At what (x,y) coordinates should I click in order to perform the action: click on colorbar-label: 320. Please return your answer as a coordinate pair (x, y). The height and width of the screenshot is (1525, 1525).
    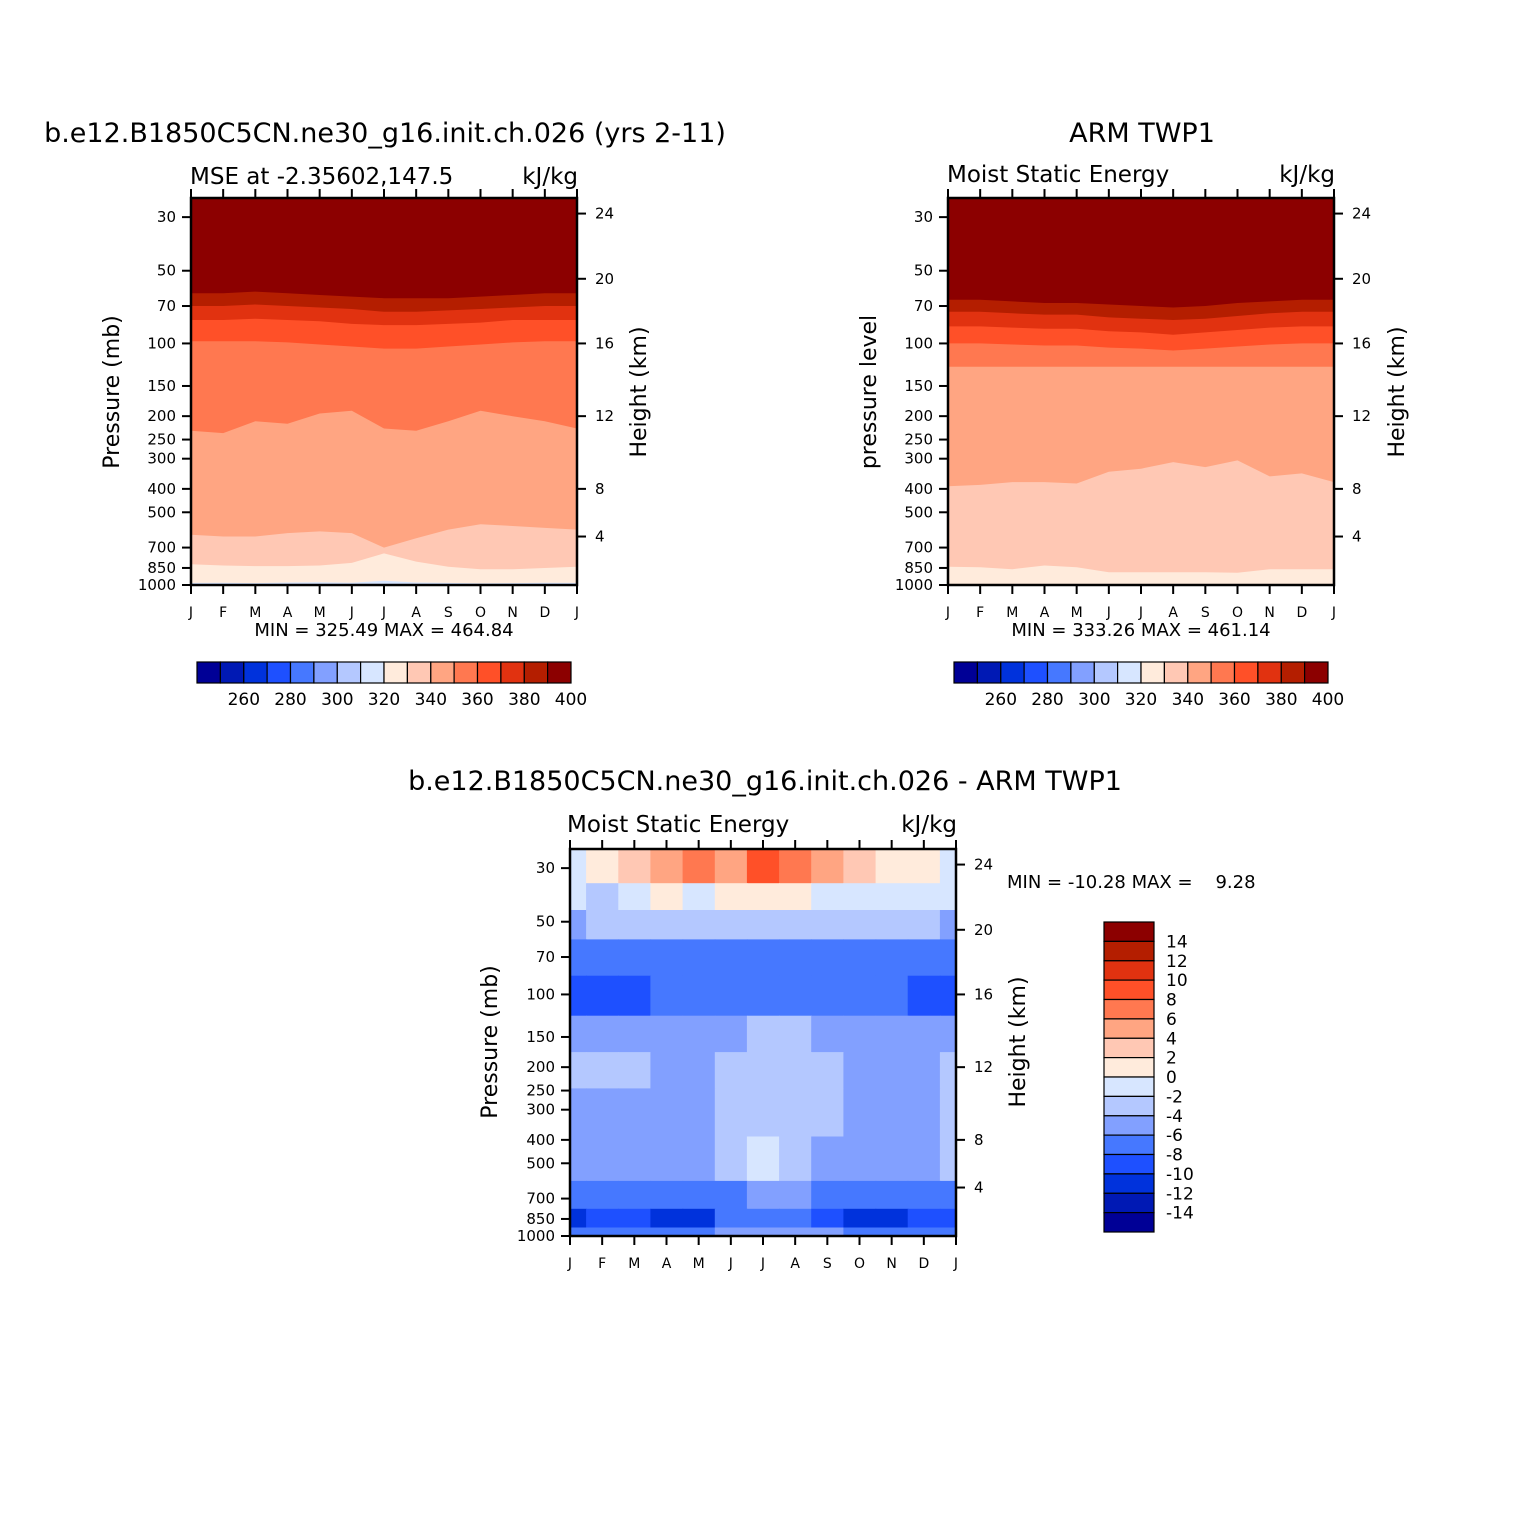
    Looking at the image, I should click on (1141, 700).